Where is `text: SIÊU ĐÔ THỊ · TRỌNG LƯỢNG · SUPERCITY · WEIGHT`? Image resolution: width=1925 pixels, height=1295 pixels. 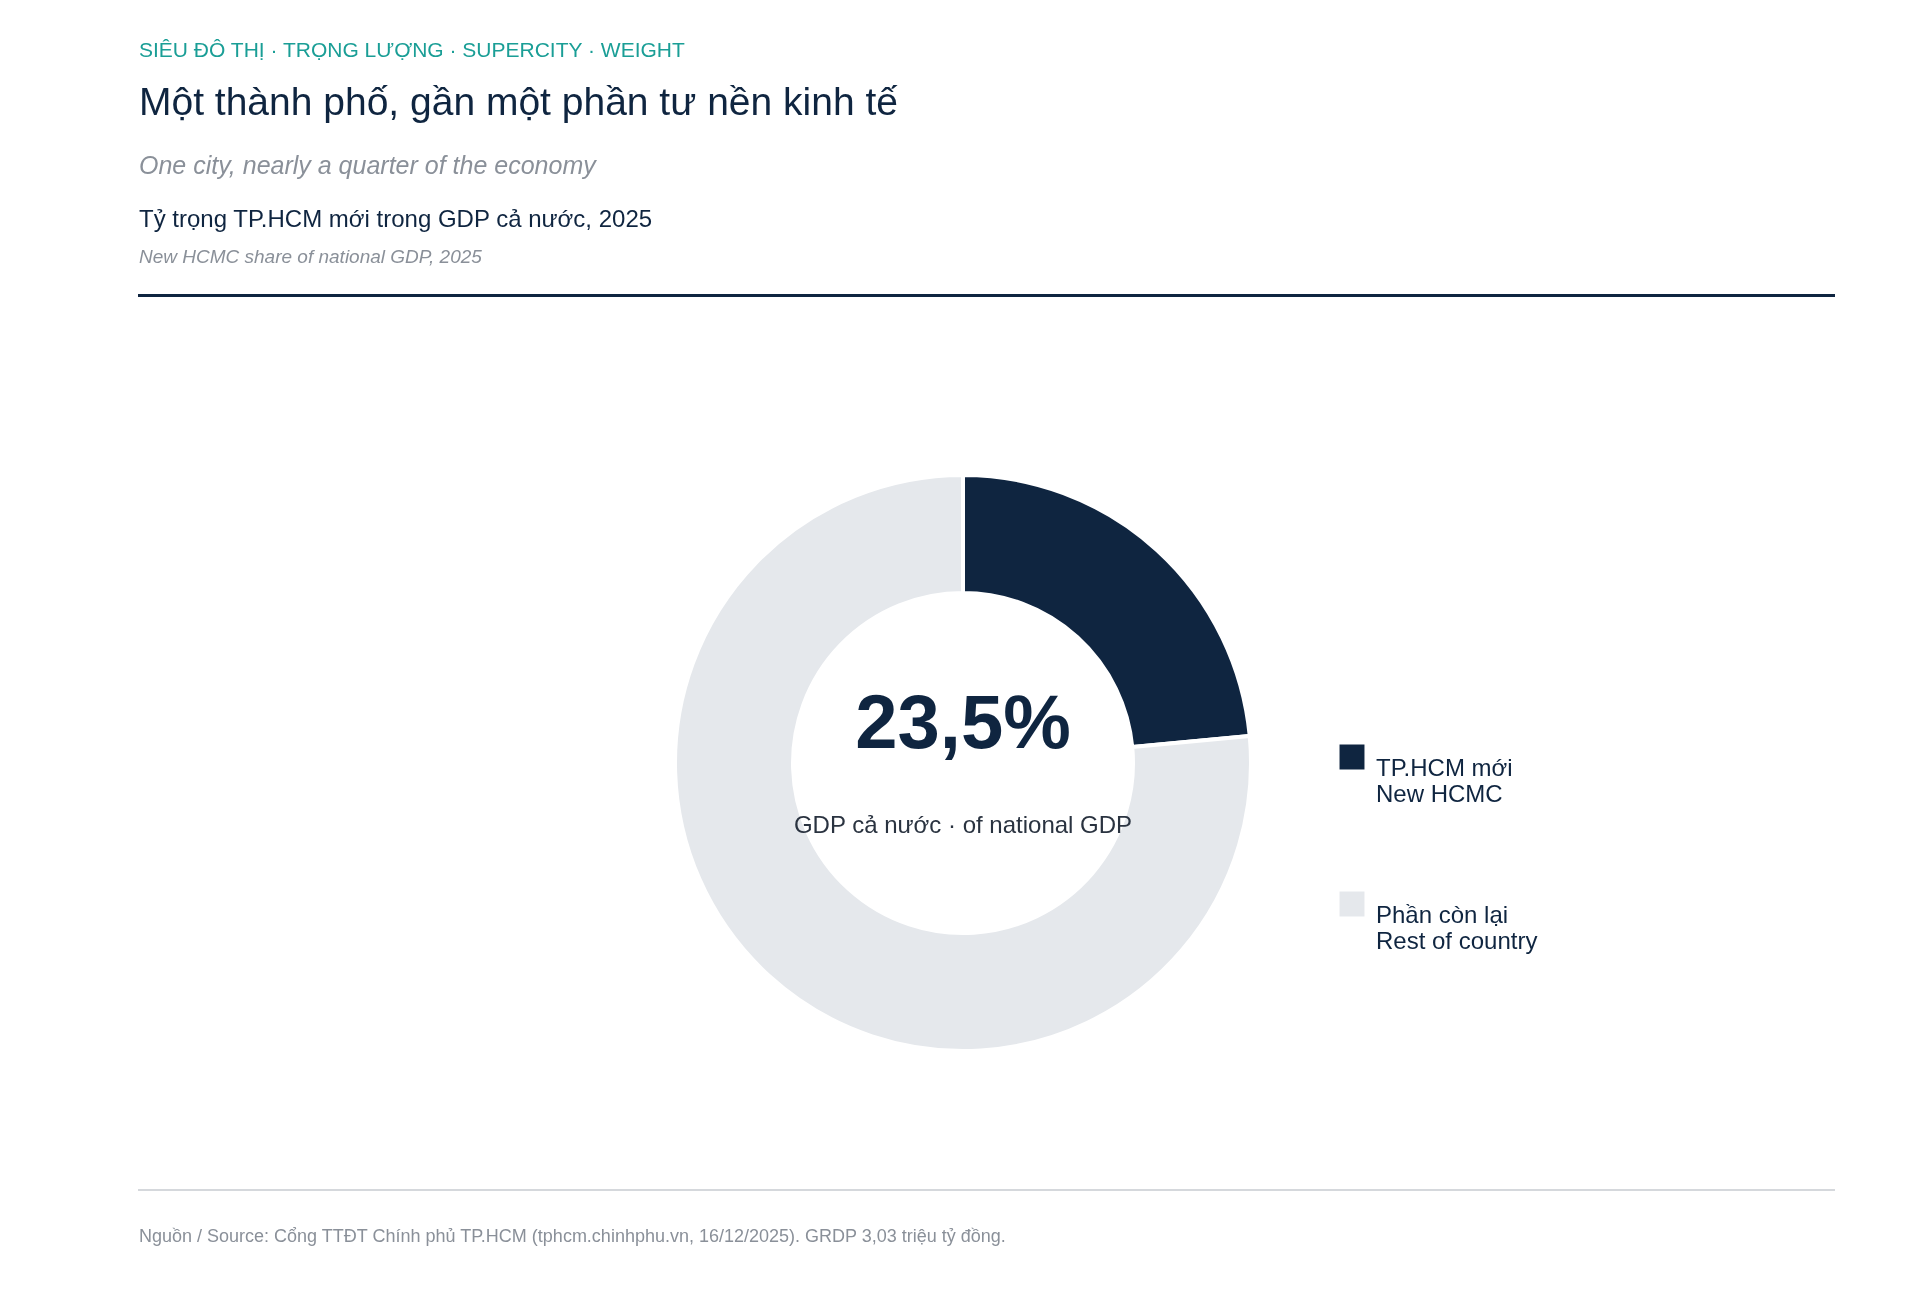 text: SIÊU ĐÔ THỊ · TRỌNG LƯỢNG · SUPERCITY · WEIGHT is located at coordinates (412, 50).